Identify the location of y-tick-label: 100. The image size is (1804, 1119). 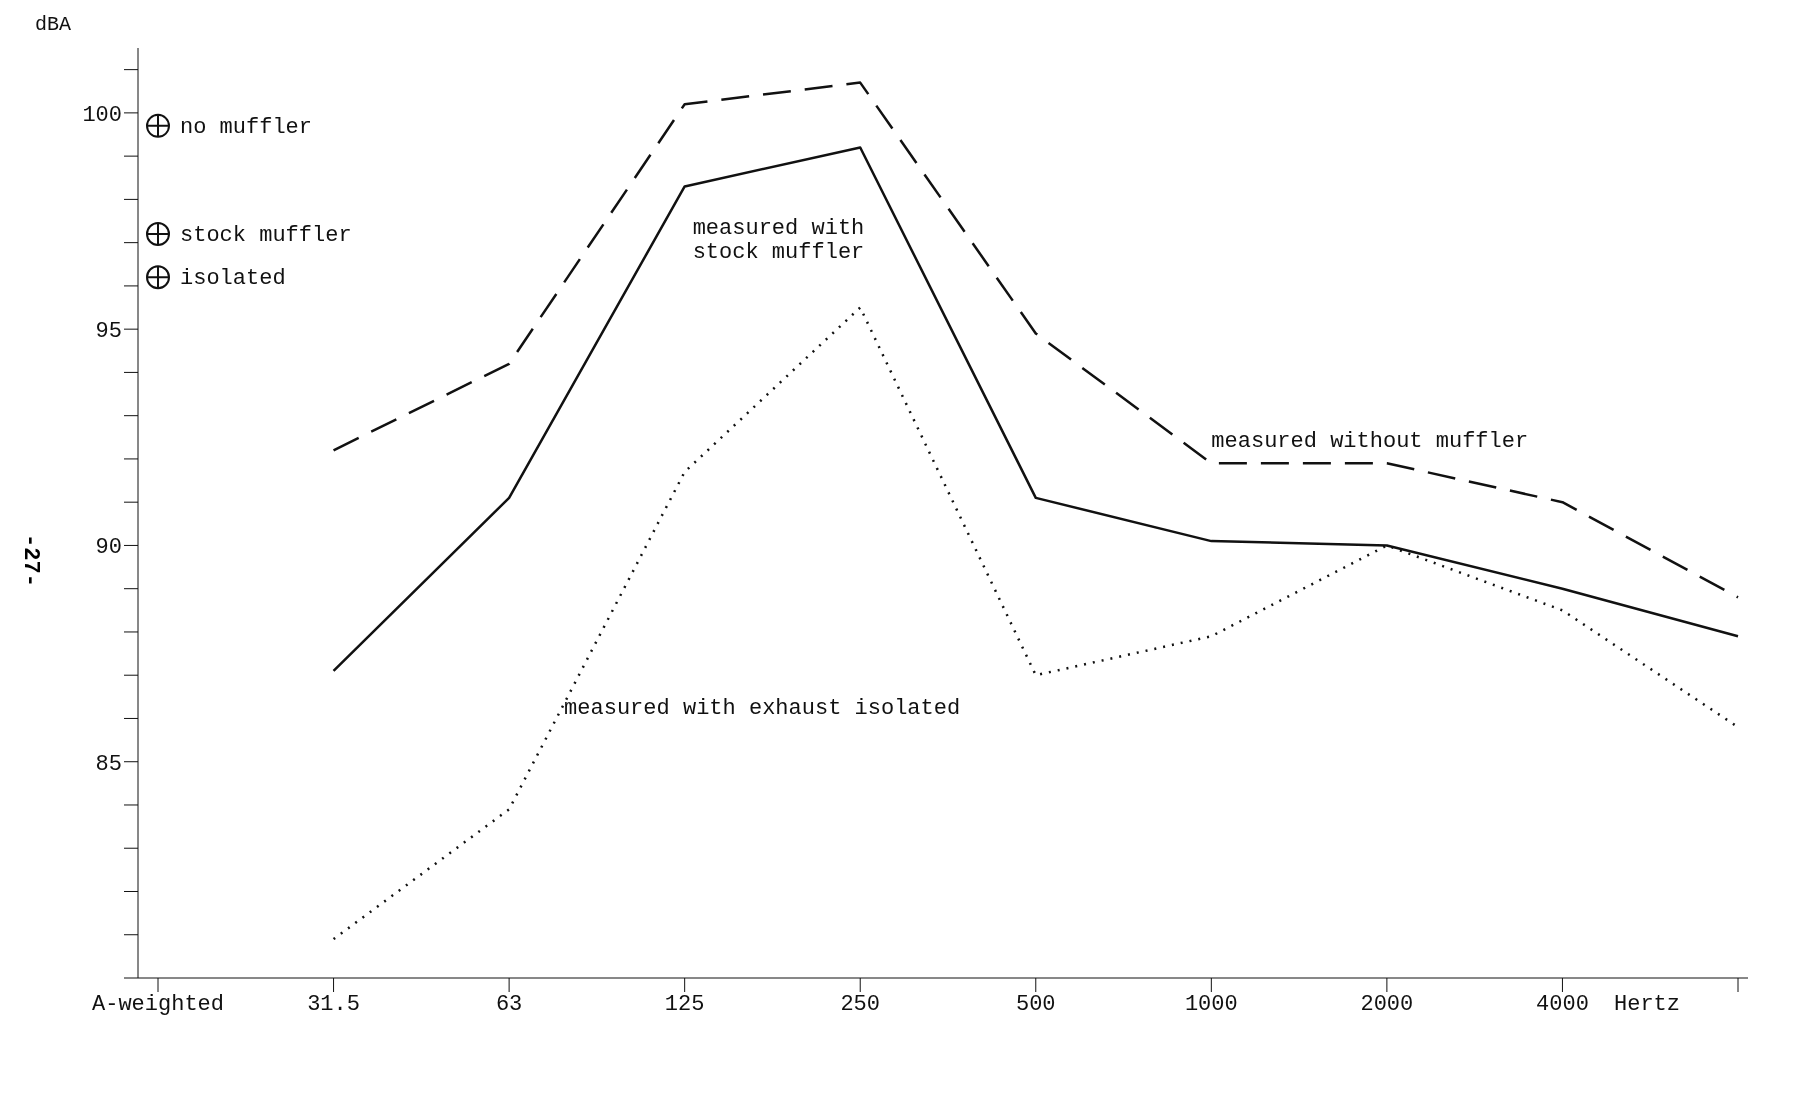
(102, 115).